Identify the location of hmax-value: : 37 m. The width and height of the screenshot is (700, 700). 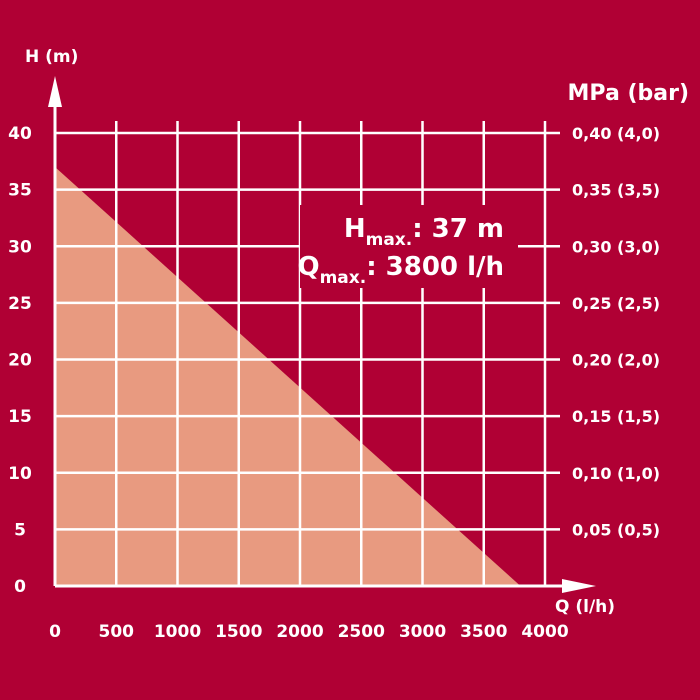
(458, 229).